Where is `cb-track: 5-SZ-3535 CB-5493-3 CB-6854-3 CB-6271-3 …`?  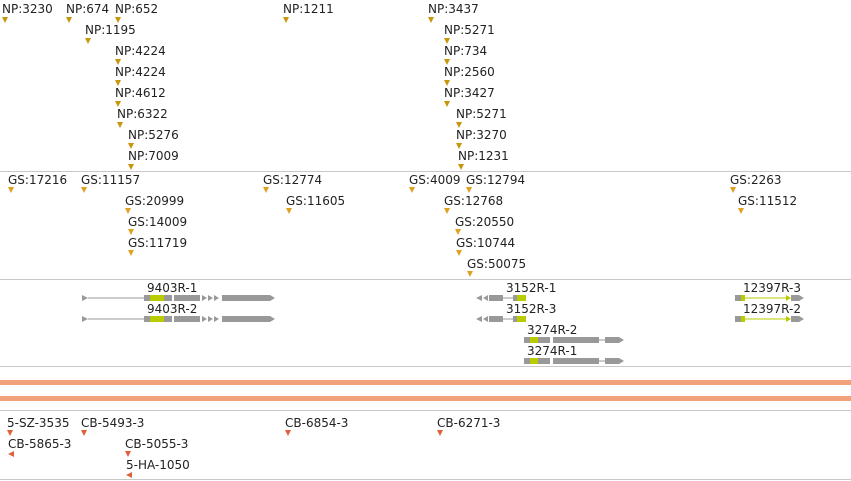 cb-track: 5-SZ-3535 CB-5493-3 CB-6854-3 CB-6271-3 … is located at coordinates (425, 445).